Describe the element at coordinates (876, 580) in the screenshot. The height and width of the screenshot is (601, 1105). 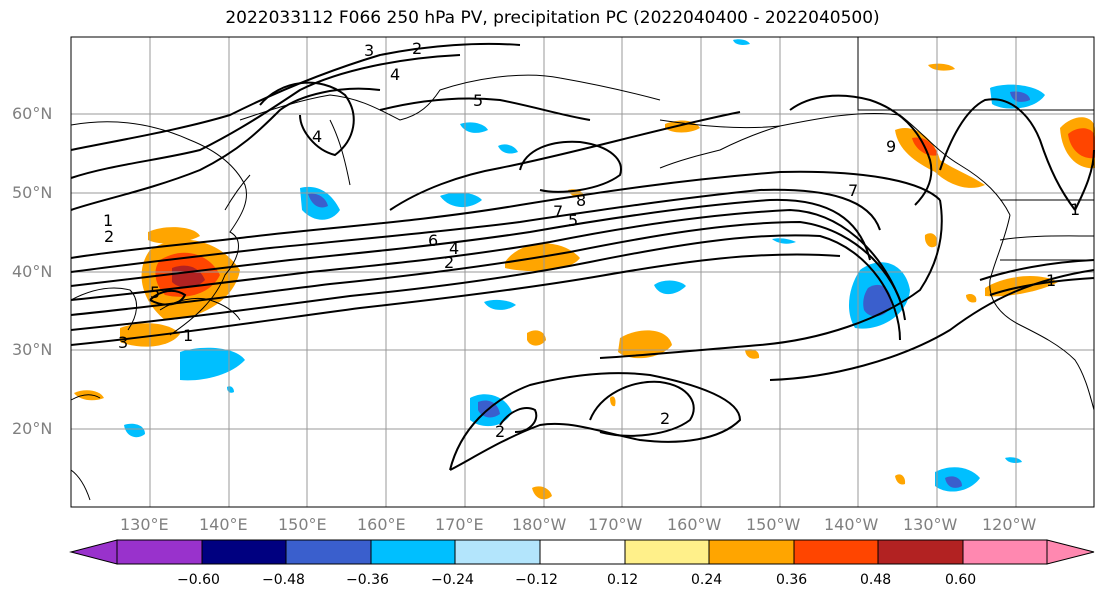
I see `colorbar-tick-label: 0.48` at that location.